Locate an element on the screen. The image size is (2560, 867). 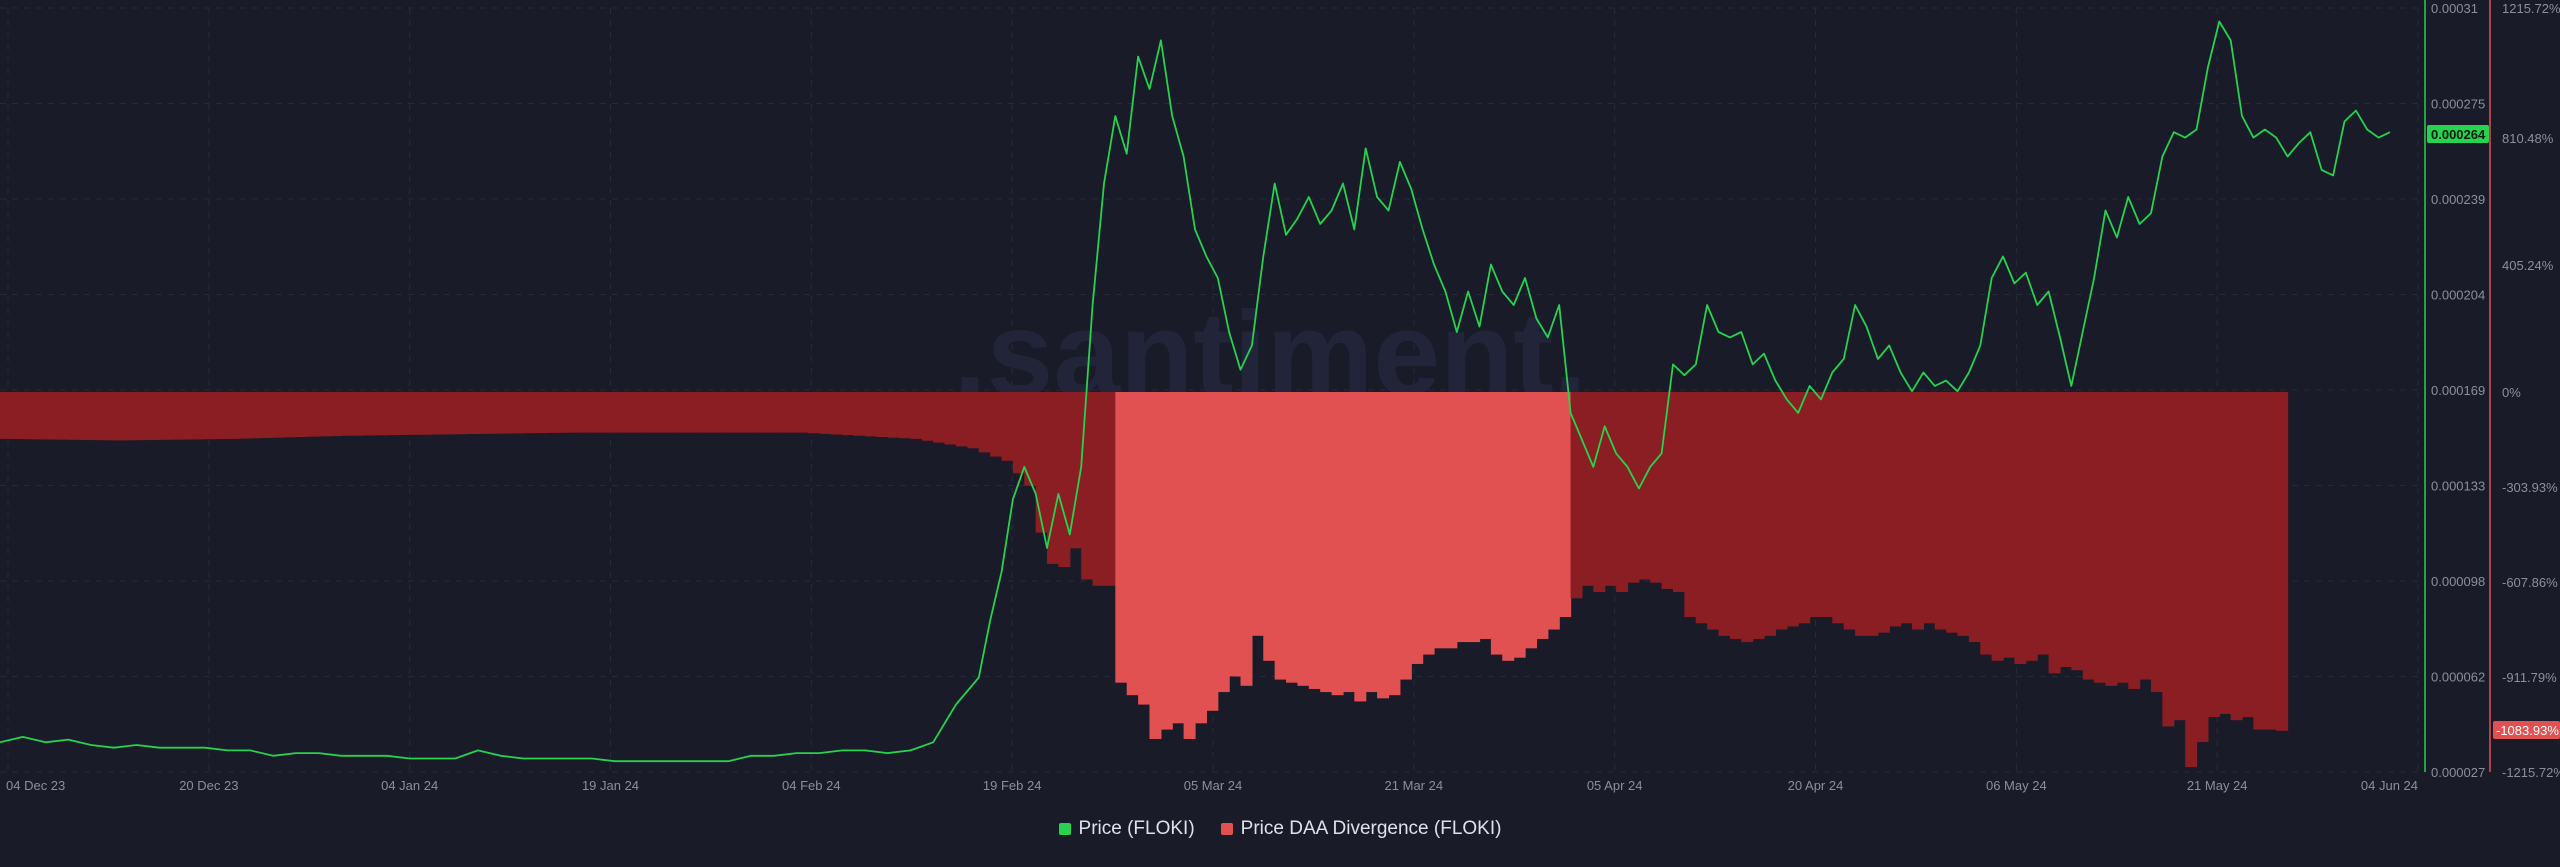
divergence-tick-label: 0% is located at coordinates (2511, 392).